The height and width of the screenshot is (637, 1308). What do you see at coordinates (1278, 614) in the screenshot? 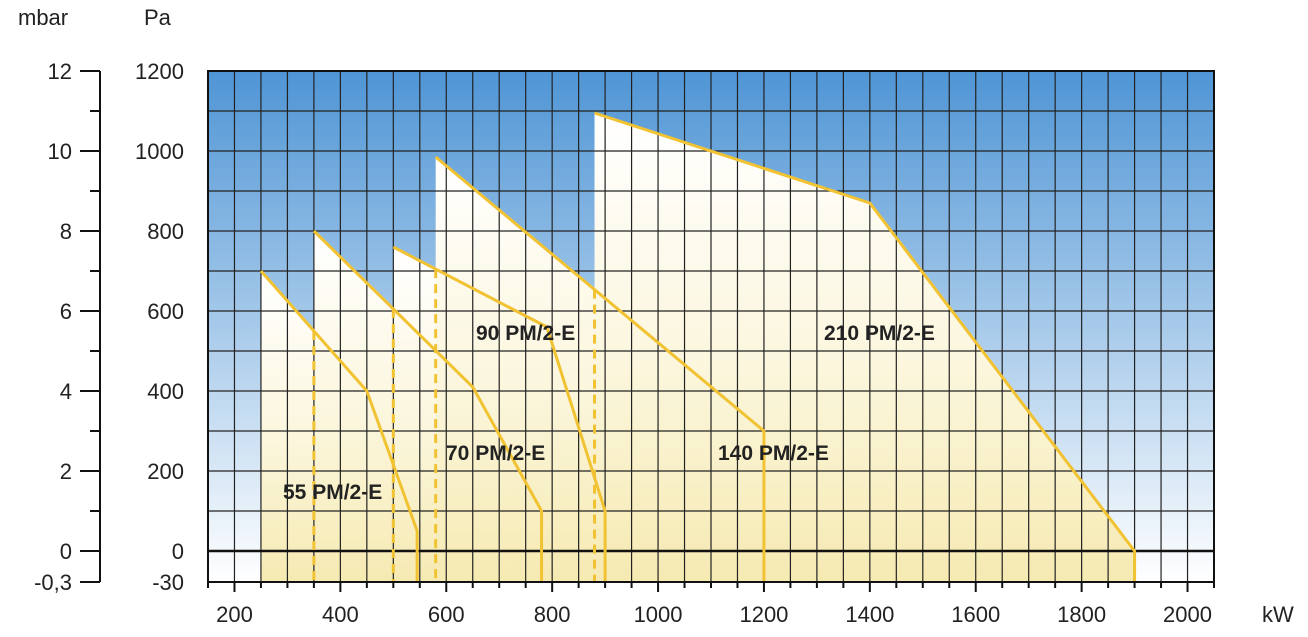
I see `x-axis-unit: kW` at bounding box center [1278, 614].